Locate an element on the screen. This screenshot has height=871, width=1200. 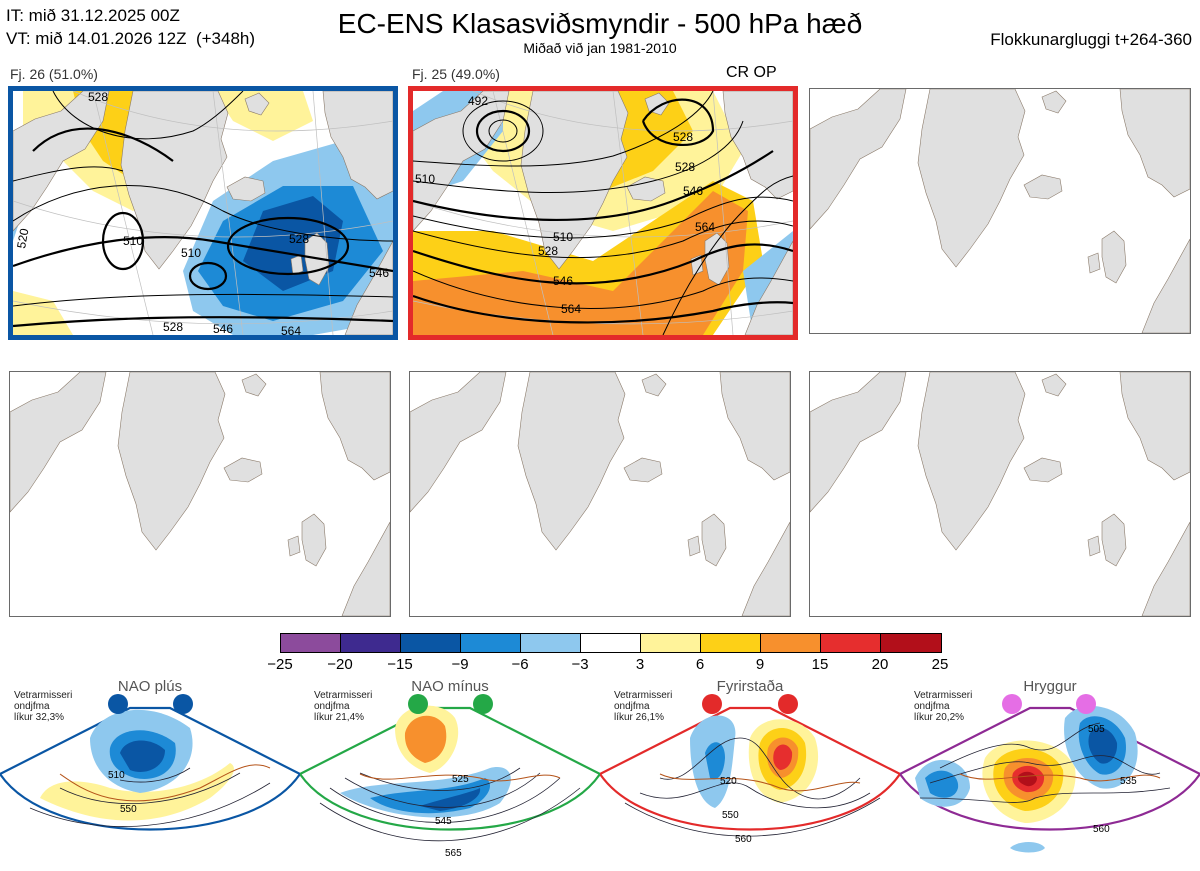
cluster-1-contour-label: 520 is located at coordinates (22, 238).